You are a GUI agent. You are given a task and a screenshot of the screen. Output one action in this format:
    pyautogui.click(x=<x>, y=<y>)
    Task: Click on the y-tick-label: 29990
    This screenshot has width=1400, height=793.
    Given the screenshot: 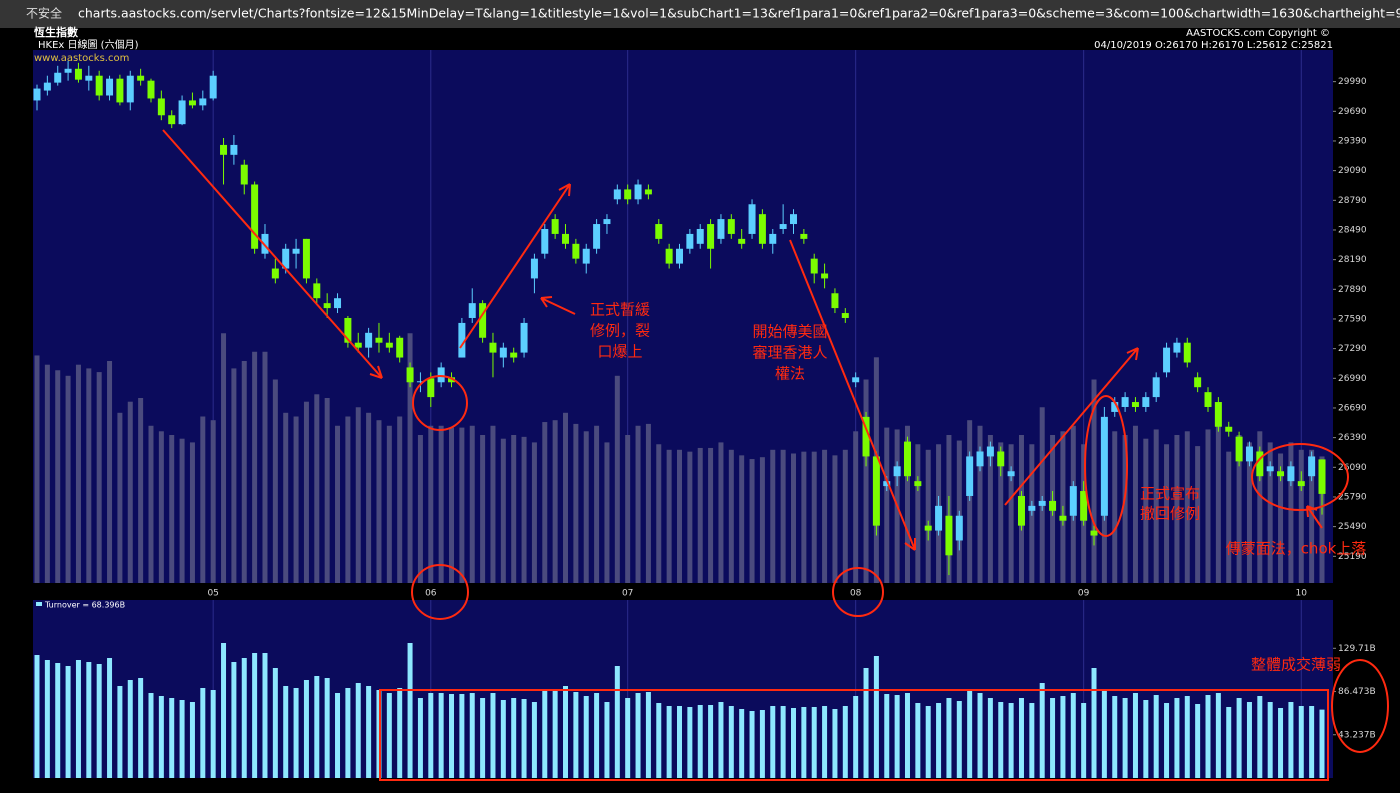 What is the action you would take?
    pyautogui.click(x=1352, y=82)
    